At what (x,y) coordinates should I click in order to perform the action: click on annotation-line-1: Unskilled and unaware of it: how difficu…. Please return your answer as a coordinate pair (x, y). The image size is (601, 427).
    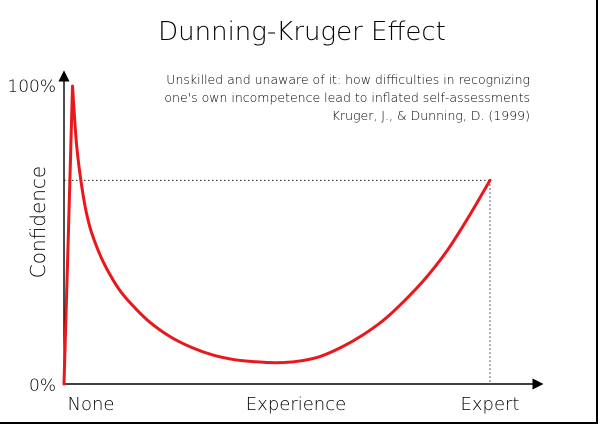
    Looking at the image, I should click on (348, 79).